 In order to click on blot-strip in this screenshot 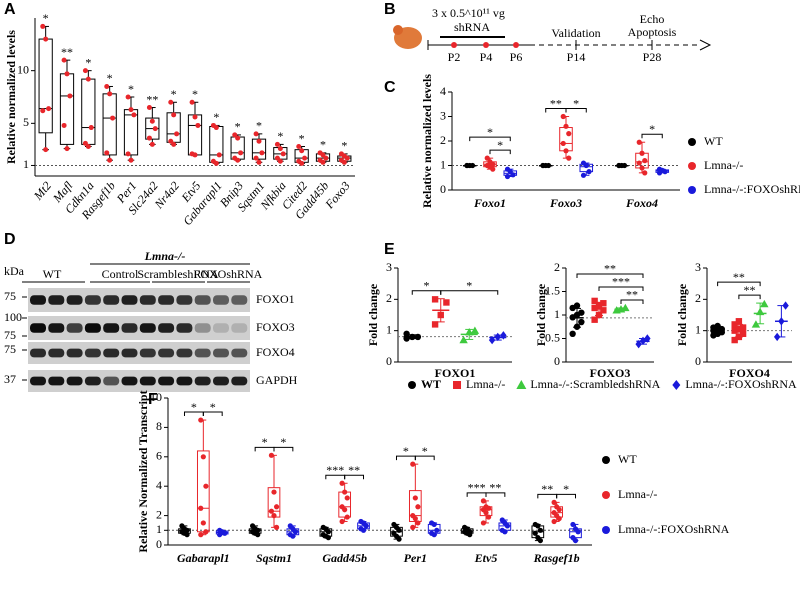, I will do `click(139, 328)`.